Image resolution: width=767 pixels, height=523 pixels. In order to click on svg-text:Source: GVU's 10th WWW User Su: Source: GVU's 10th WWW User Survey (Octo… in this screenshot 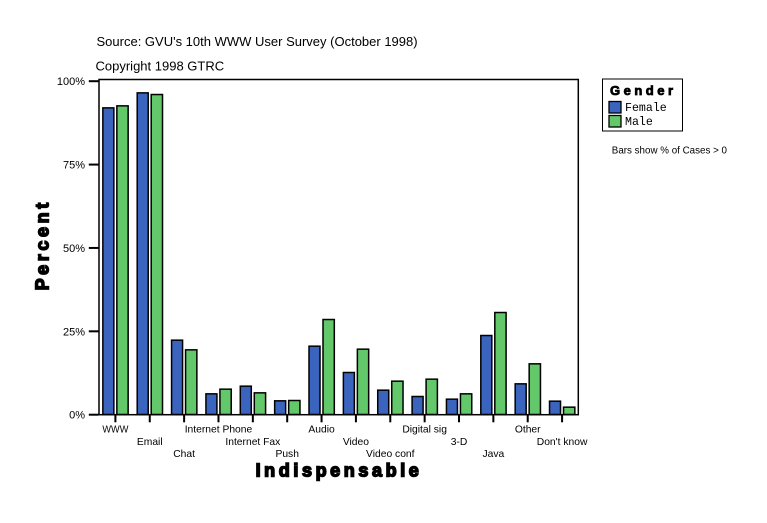, I will do `click(257, 41)`.